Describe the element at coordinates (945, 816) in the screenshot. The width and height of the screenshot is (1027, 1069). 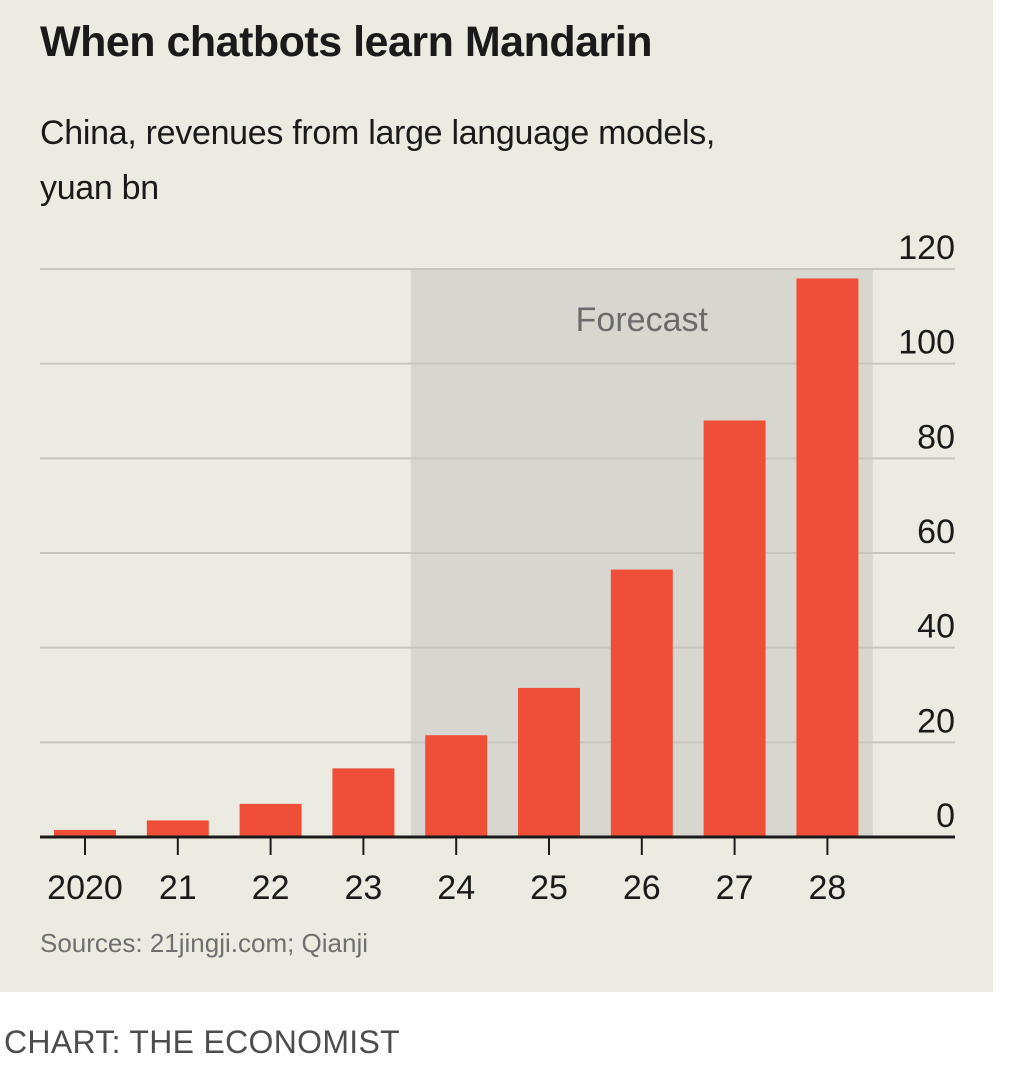
I see `y-tick-label: 0` at that location.